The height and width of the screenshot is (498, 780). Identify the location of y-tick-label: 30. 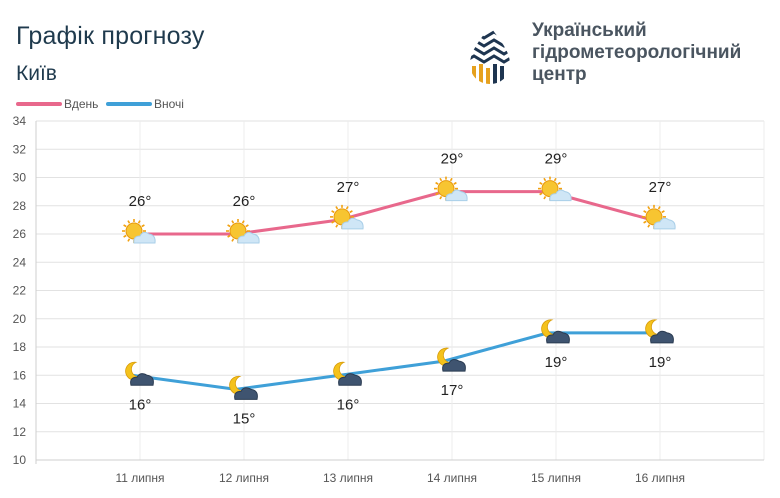
(20, 178).